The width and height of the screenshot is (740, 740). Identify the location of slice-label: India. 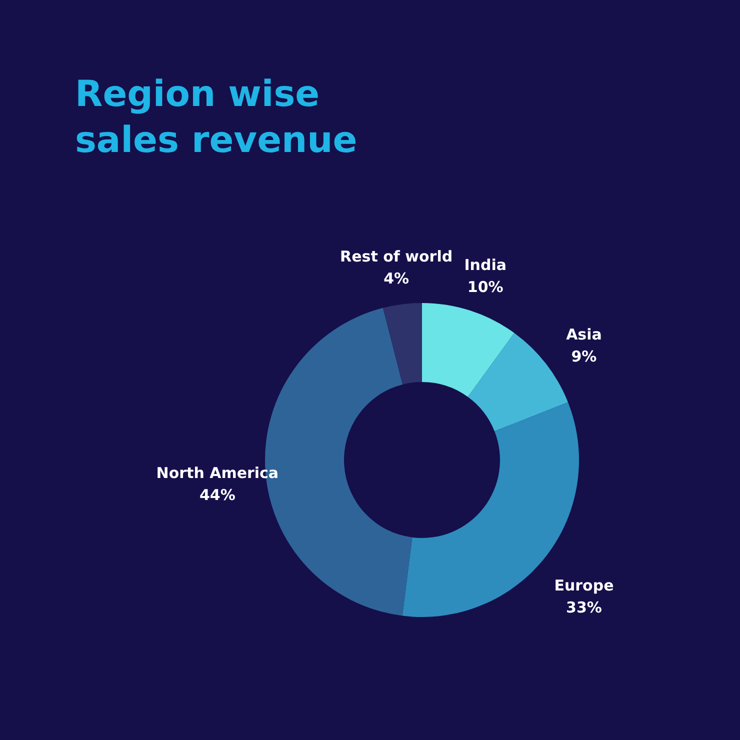
(485, 265).